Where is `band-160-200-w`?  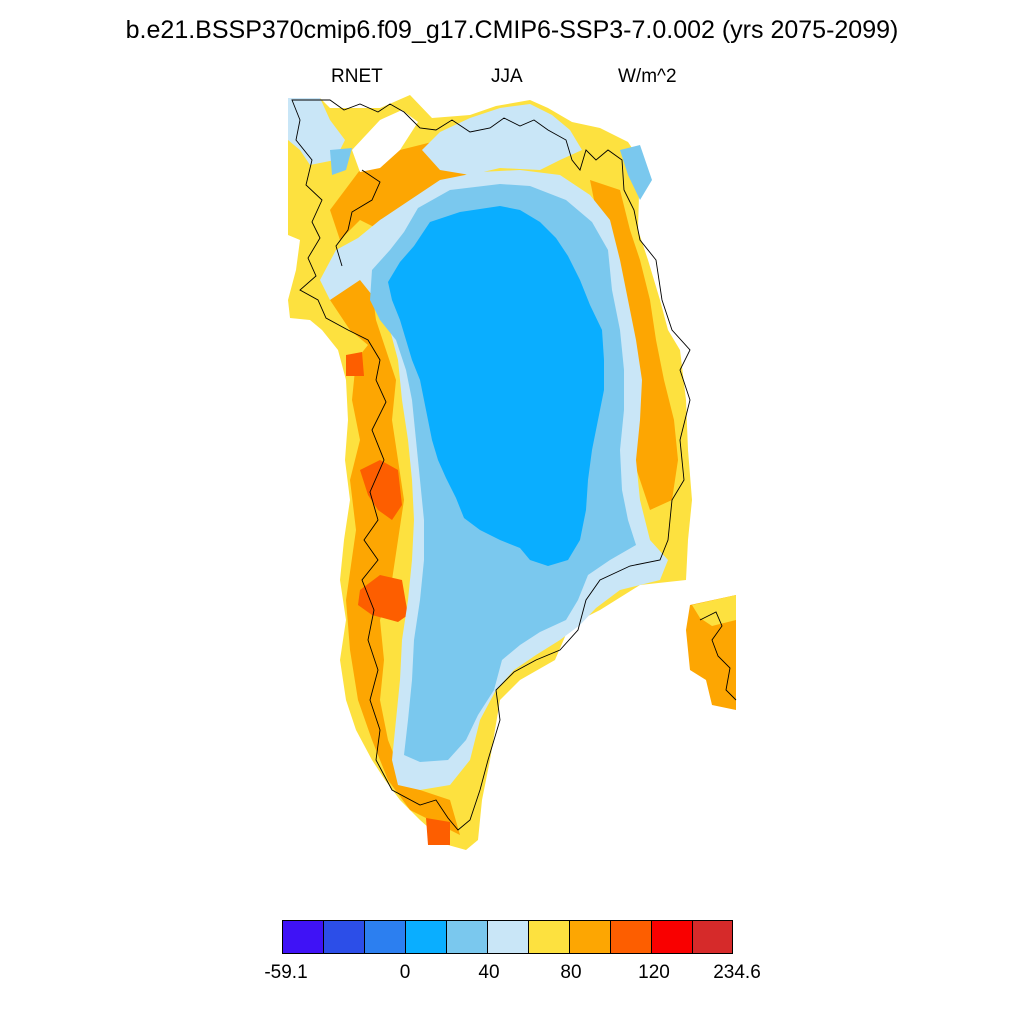
band-160-200-w is located at coordinates (381, 490).